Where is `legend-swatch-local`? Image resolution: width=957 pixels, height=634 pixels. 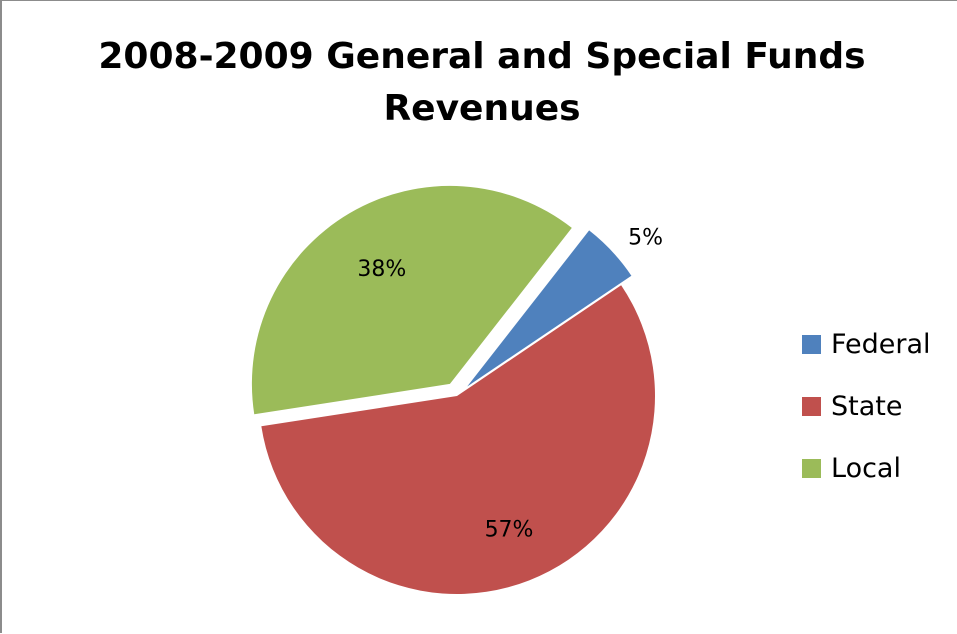 legend-swatch-local is located at coordinates (811, 468).